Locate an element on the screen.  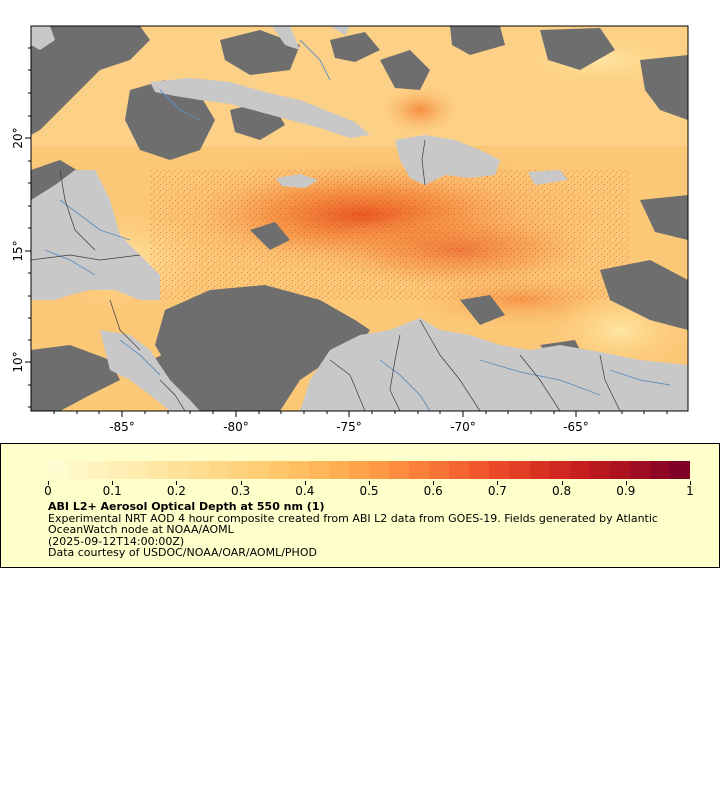
colorbar-tick-label: 0.7 is located at coordinates (497, 491).